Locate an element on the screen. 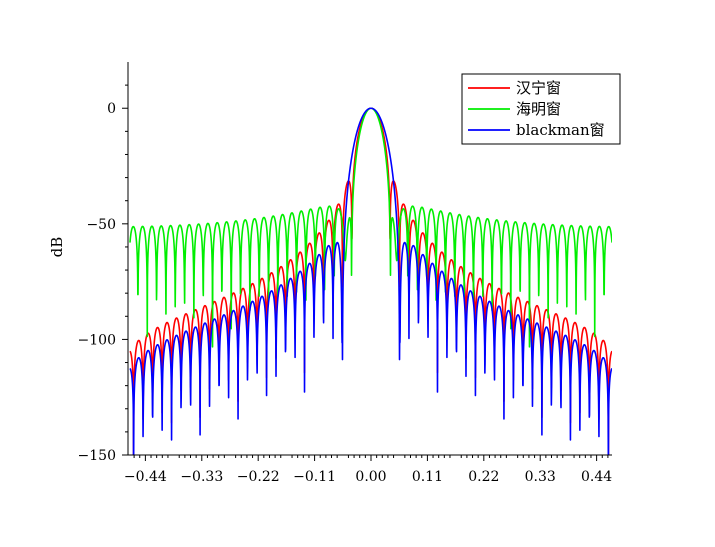 The width and height of the screenshot is (715, 547). y-tick-label: −100 is located at coordinates (97, 340).